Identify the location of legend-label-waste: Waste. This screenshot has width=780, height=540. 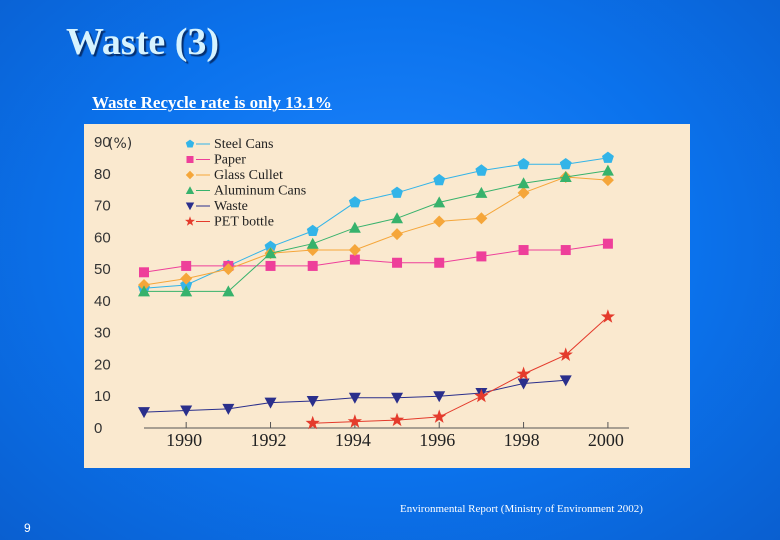
(231, 206).